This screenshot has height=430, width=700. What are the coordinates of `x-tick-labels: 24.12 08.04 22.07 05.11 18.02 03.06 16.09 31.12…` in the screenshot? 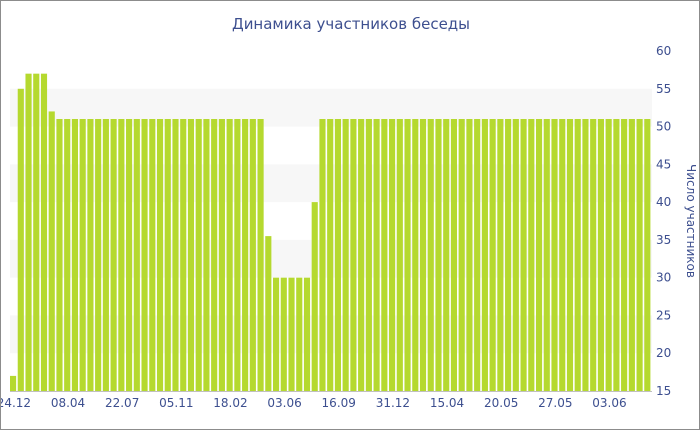 It's located at (314, 403).